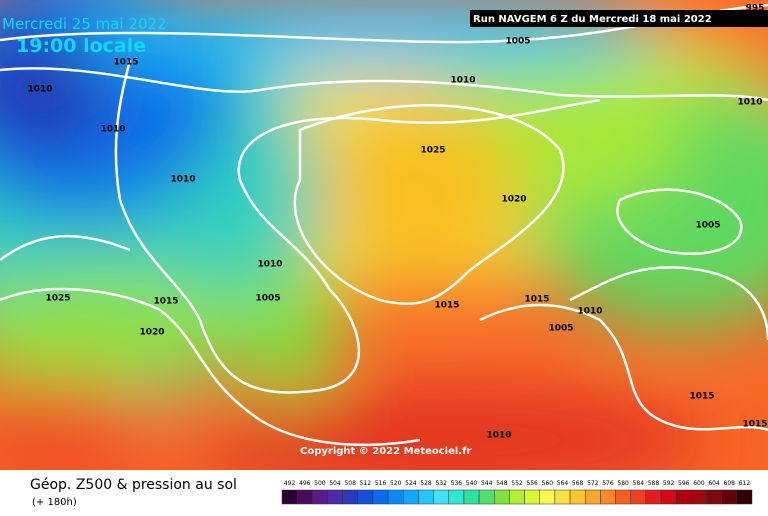  Describe the element at coordinates (654, 483) in the screenshot. I see `scale-tick-label: 588` at that location.